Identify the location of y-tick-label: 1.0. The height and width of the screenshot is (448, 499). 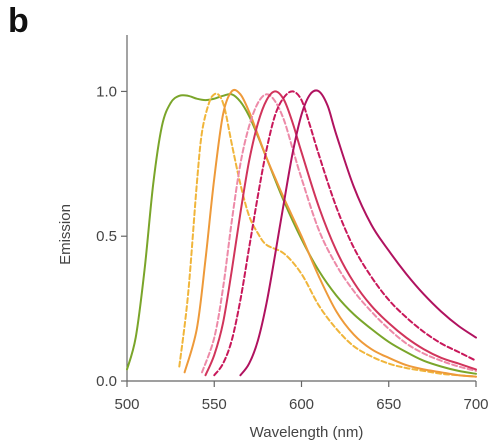
(106, 91).